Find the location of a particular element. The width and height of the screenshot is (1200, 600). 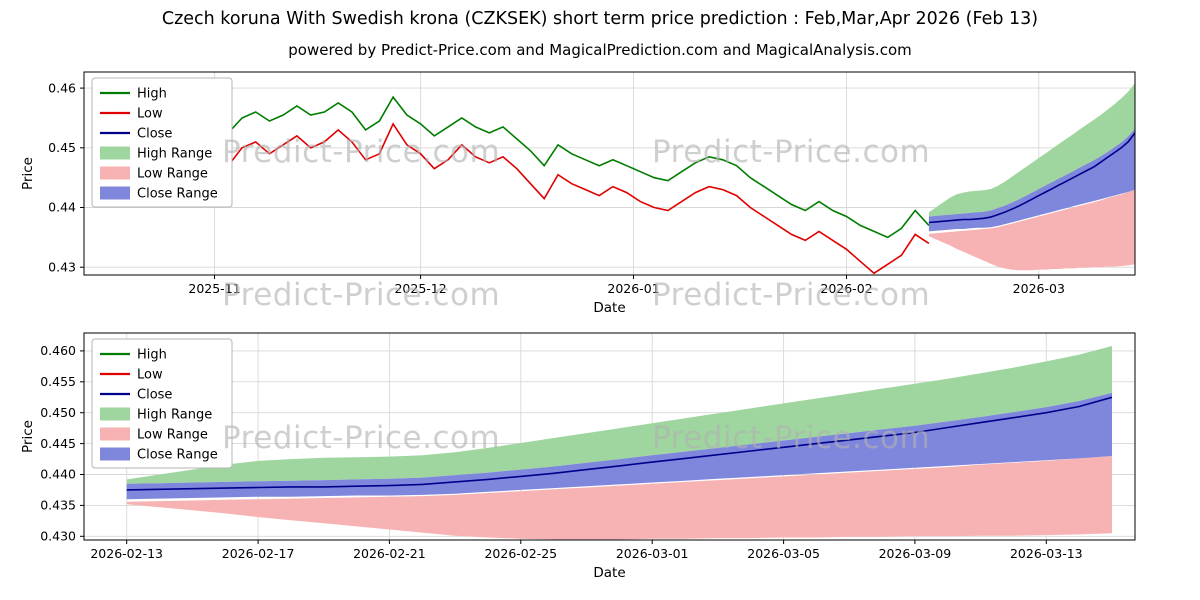

y-tick-label: 0.435 is located at coordinates (58, 505).